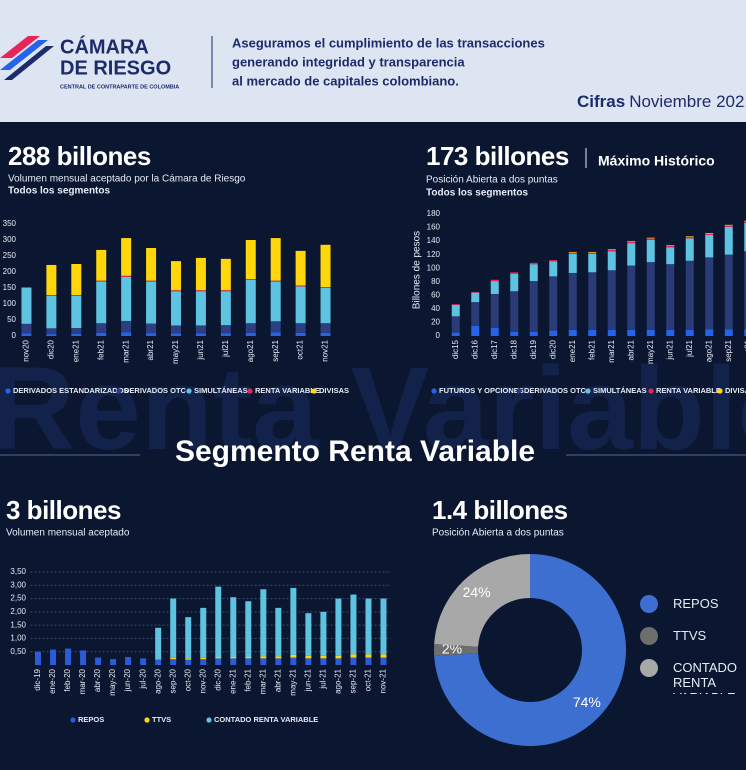 The height and width of the screenshot is (770, 746). Describe the element at coordinates (127, 680) in the screenshot. I see `x-tick-label: jun-20` at that location.